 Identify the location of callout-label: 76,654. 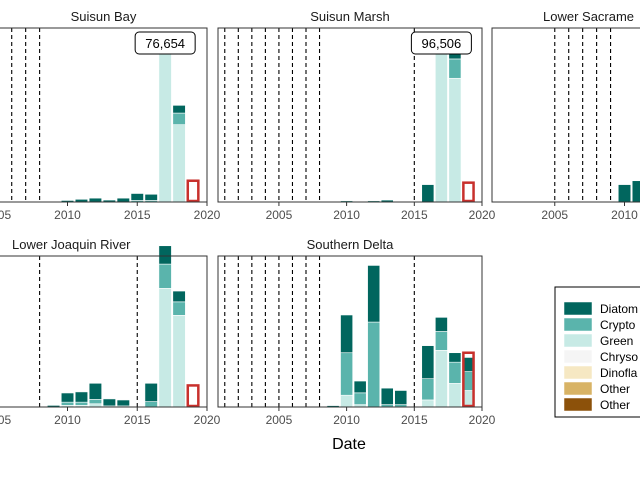
(165, 43).